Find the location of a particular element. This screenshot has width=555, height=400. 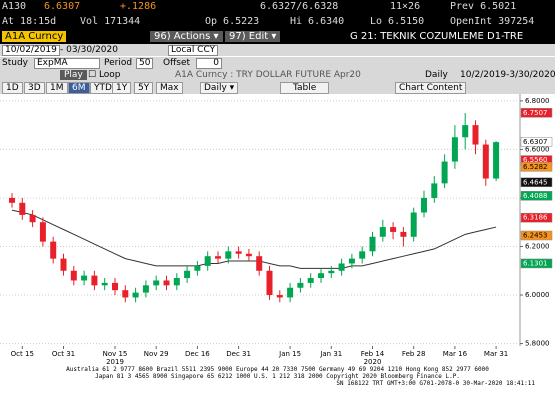

play-button: Play is located at coordinates (73, 75).